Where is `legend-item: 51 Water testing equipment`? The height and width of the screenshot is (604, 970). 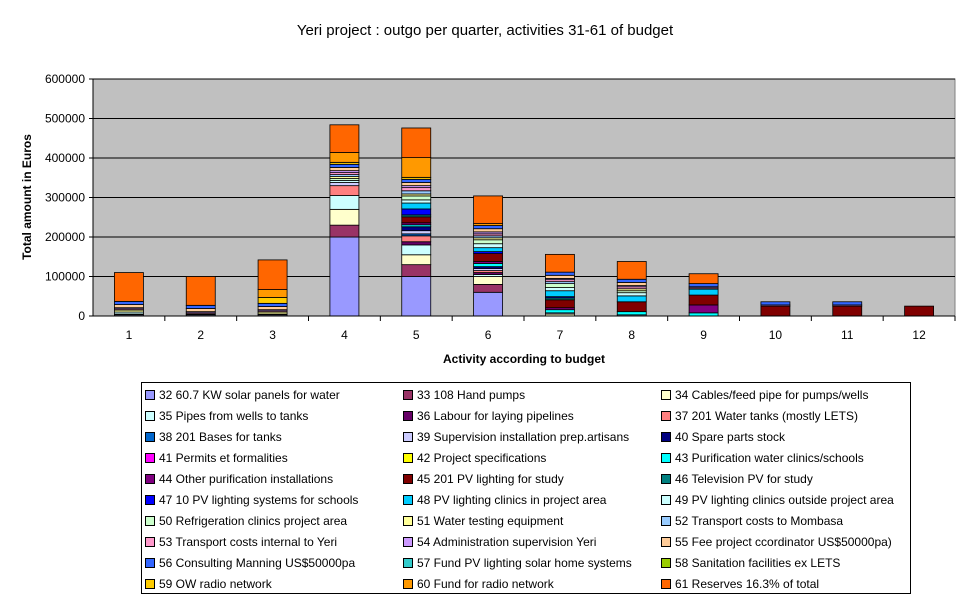 legend-item: 51 Water testing equipment is located at coordinates (532, 520).